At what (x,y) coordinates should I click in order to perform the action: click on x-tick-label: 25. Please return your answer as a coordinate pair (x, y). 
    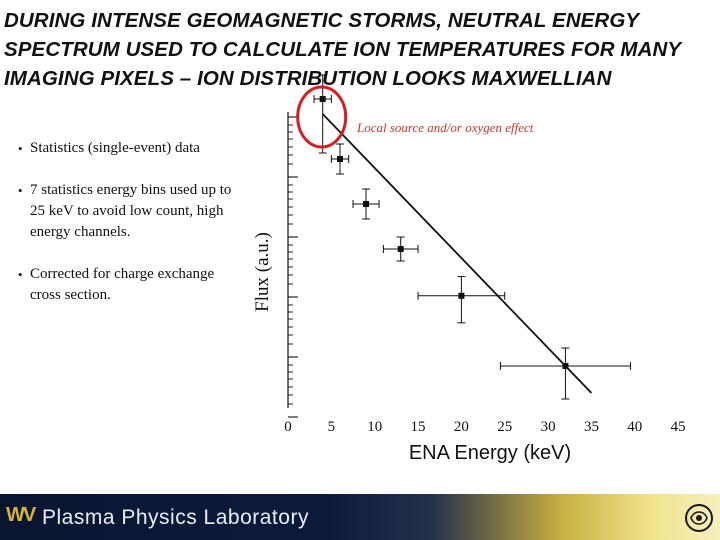
    Looking at the image, I should click on (504, 427).